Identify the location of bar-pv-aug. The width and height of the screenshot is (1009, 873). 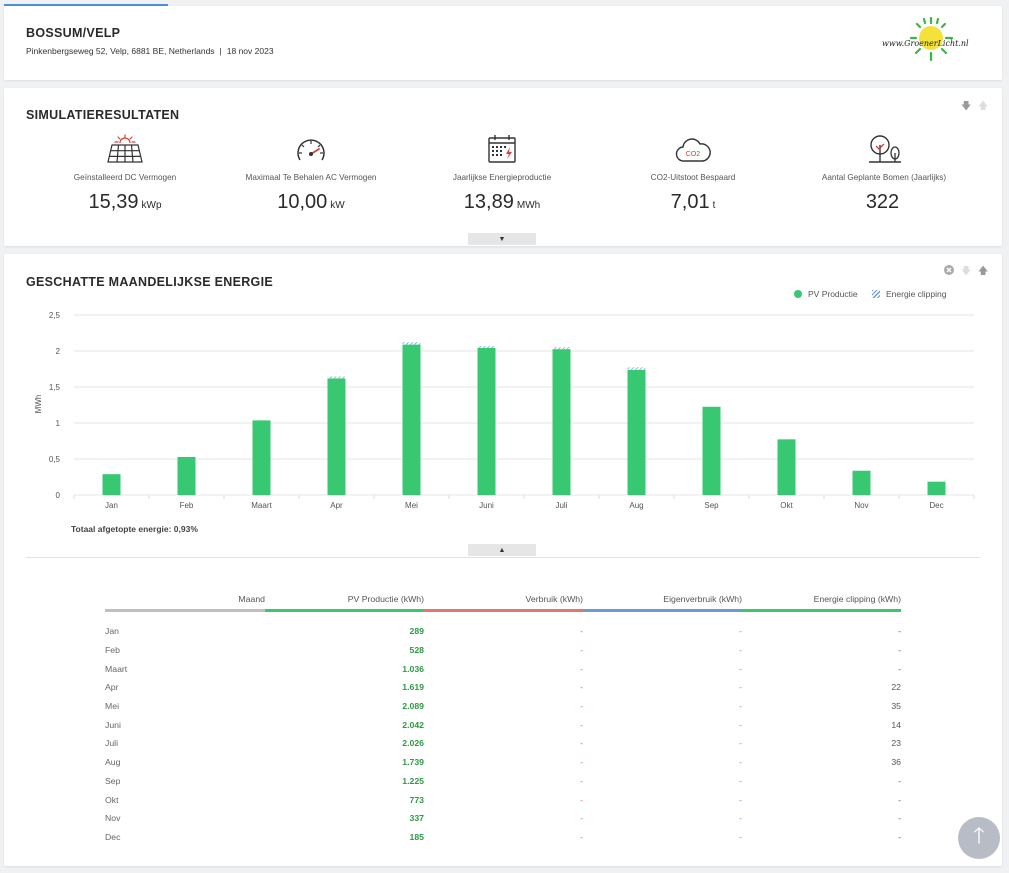
(636, 432).